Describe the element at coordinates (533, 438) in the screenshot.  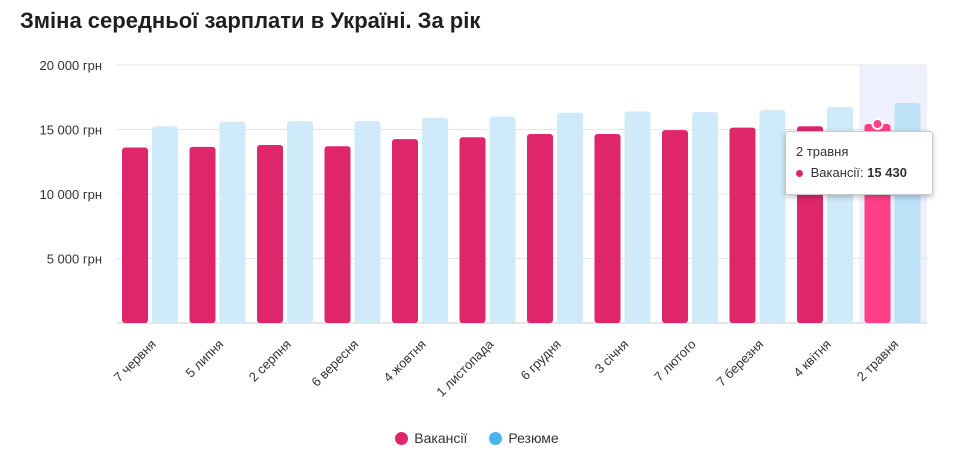
I see `legend-label-resumes: Резюме` at that location.